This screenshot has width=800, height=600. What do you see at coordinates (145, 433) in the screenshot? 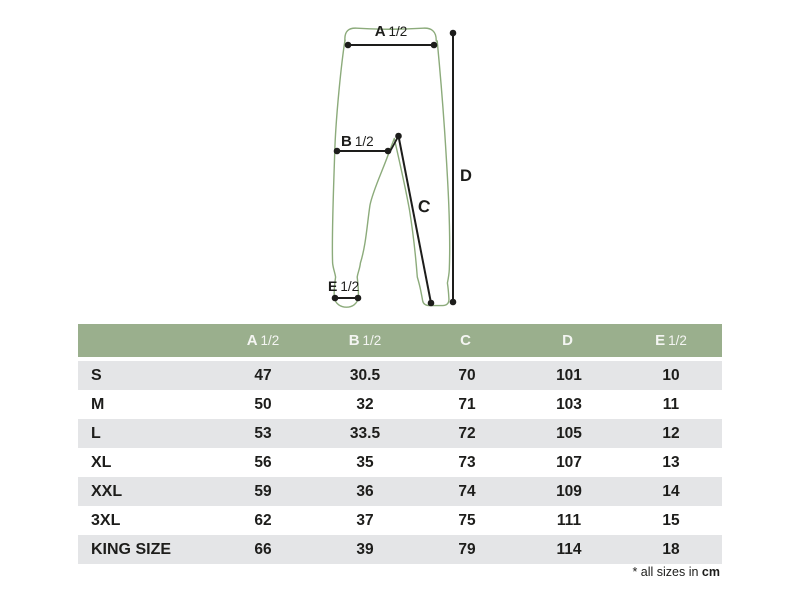
I see `size-label: L` at bounding box center [145, 433].